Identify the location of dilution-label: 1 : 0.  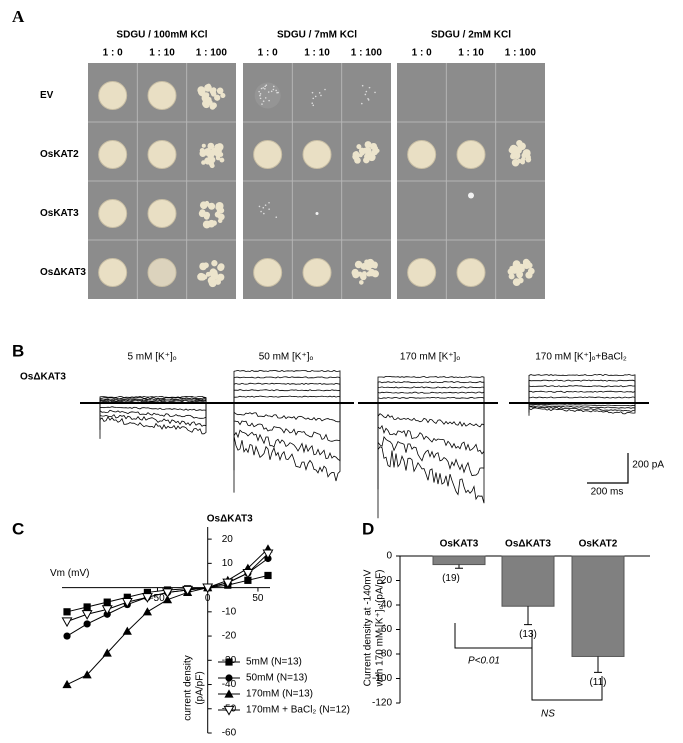
(113, 53).